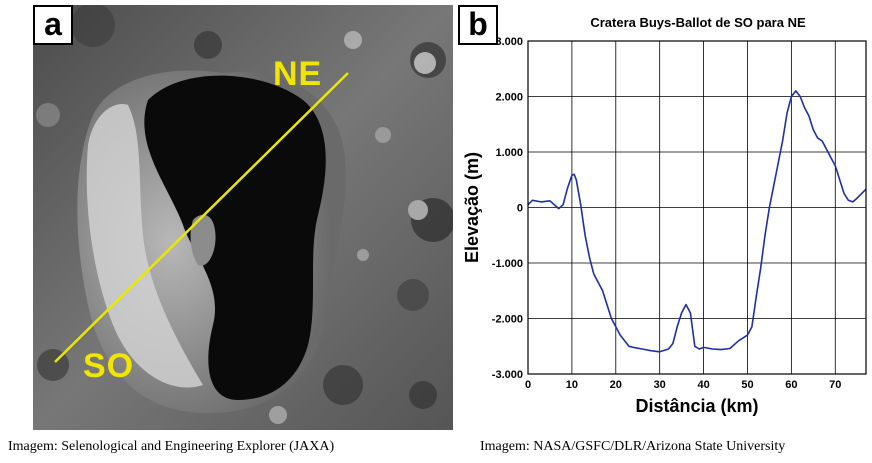  Describe the element at coordinates (703, 385) in the screenshot. I see `x-tick-label: 40` at that location.